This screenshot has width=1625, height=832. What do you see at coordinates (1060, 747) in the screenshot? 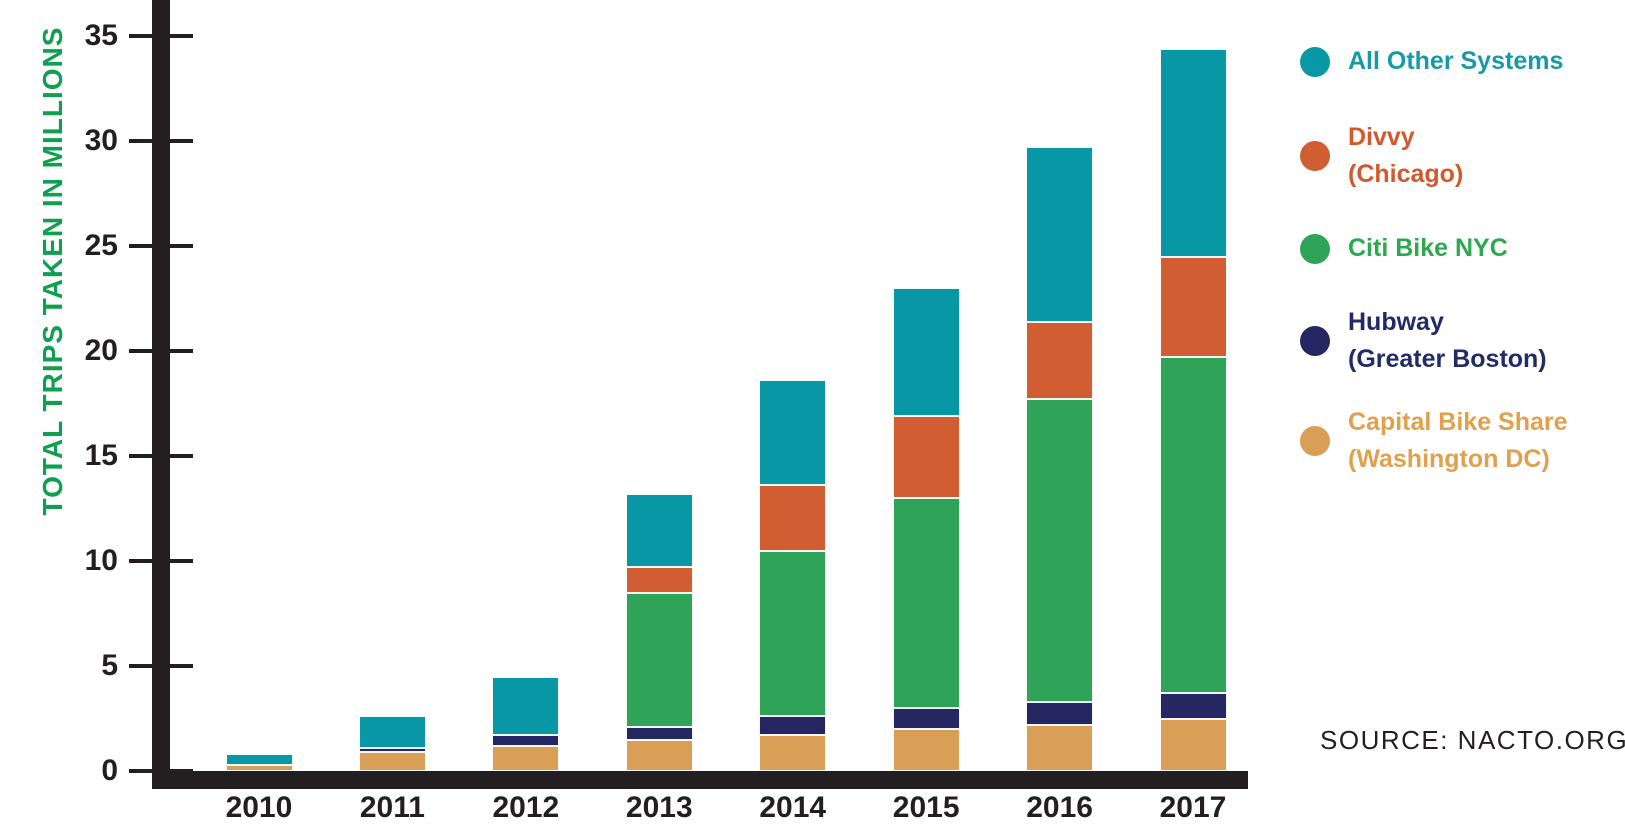
I see `bar-segment-capital-bike-share-washington-dc-2016` at bounding box center [1060, 747].